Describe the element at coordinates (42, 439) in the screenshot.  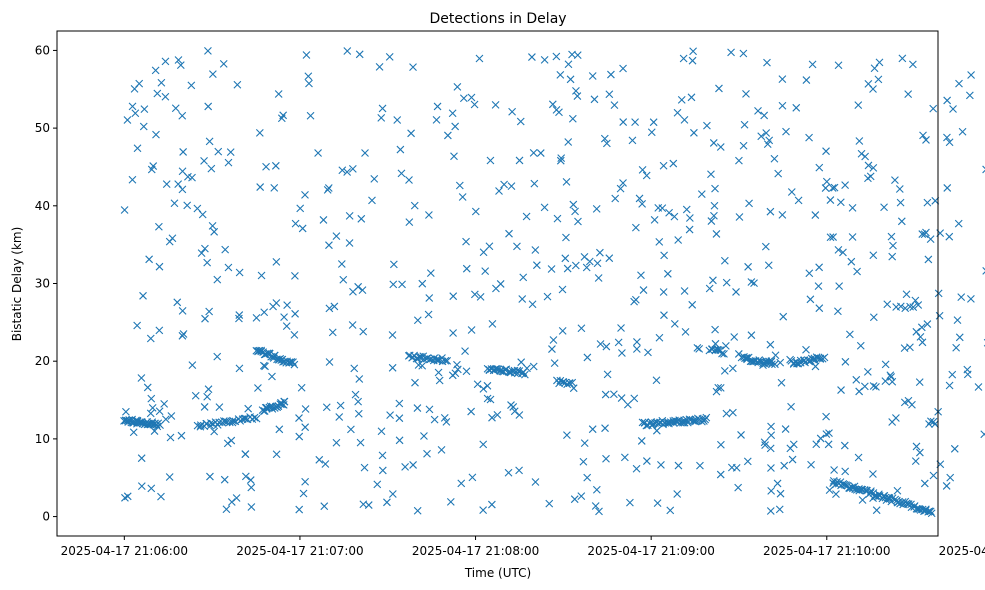
I see `y-tick-label: 10` at that location.